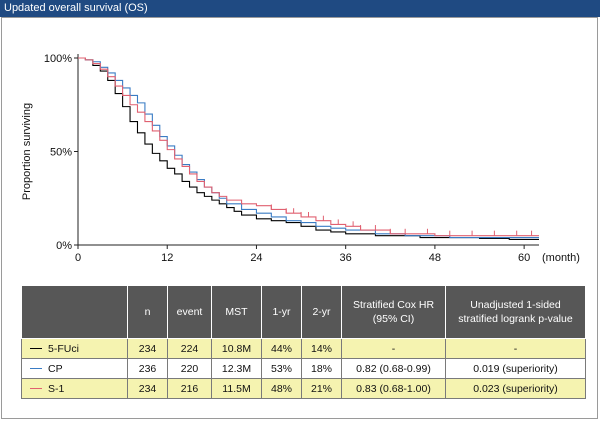 Image resolution: width=600 pixels, height=421 pixels. What do you see at coordinates (236, 348) in the screenshot?
I see `cell-mst: 10.8M` at bounding box center [236, 348].